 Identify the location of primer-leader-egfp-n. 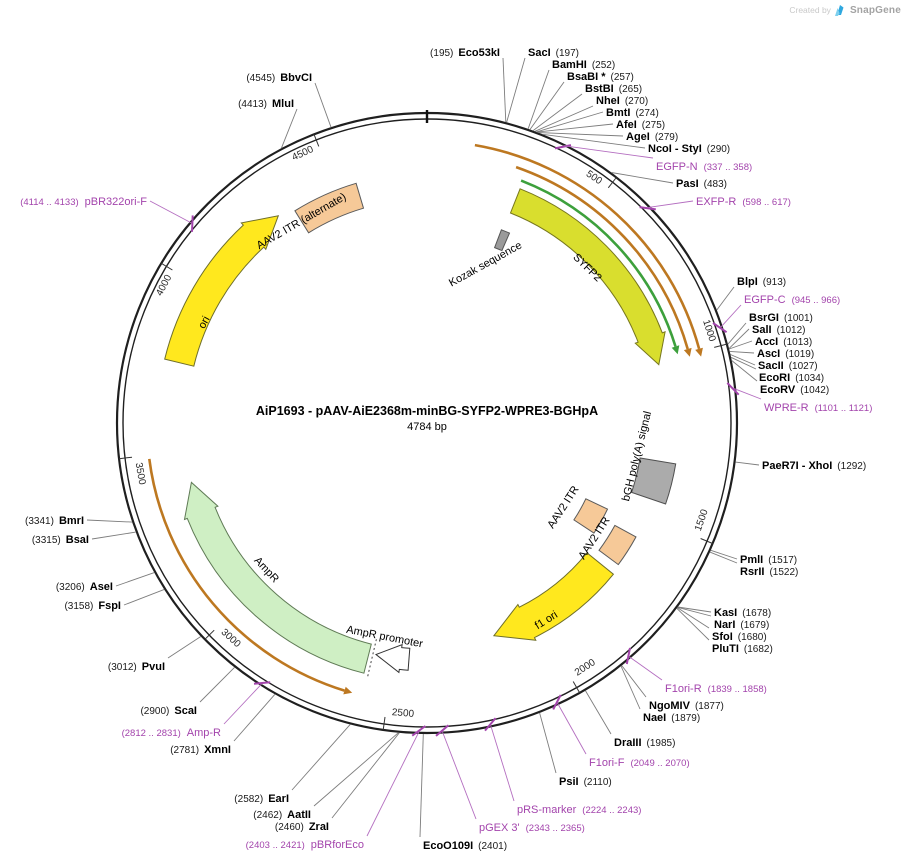
(608, 152).